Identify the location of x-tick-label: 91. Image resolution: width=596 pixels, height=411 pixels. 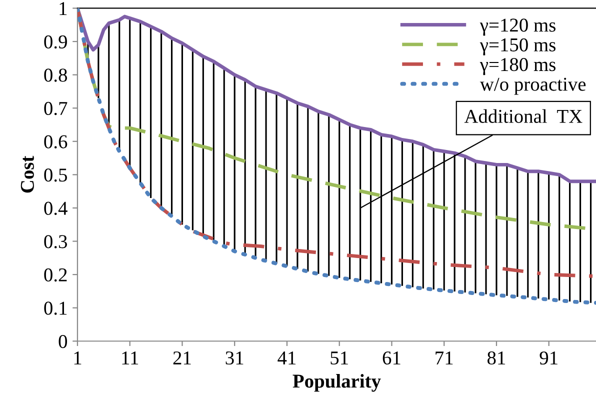
(549, 358).